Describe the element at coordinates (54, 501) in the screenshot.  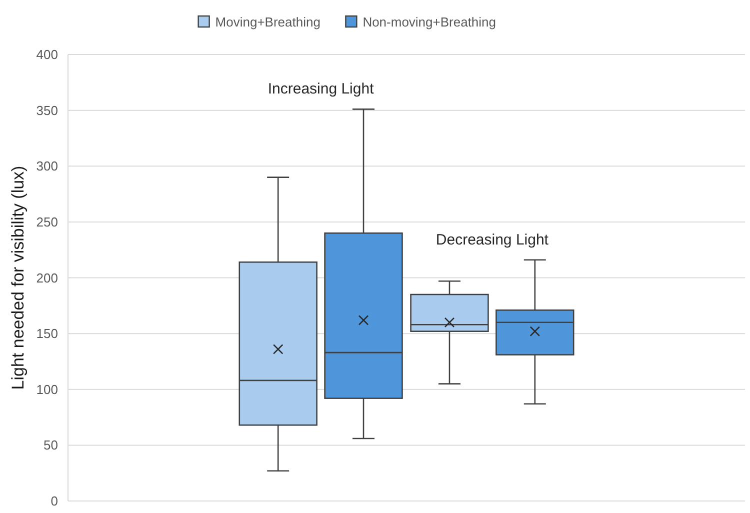
I see `y-tick-label: 0` at that location.